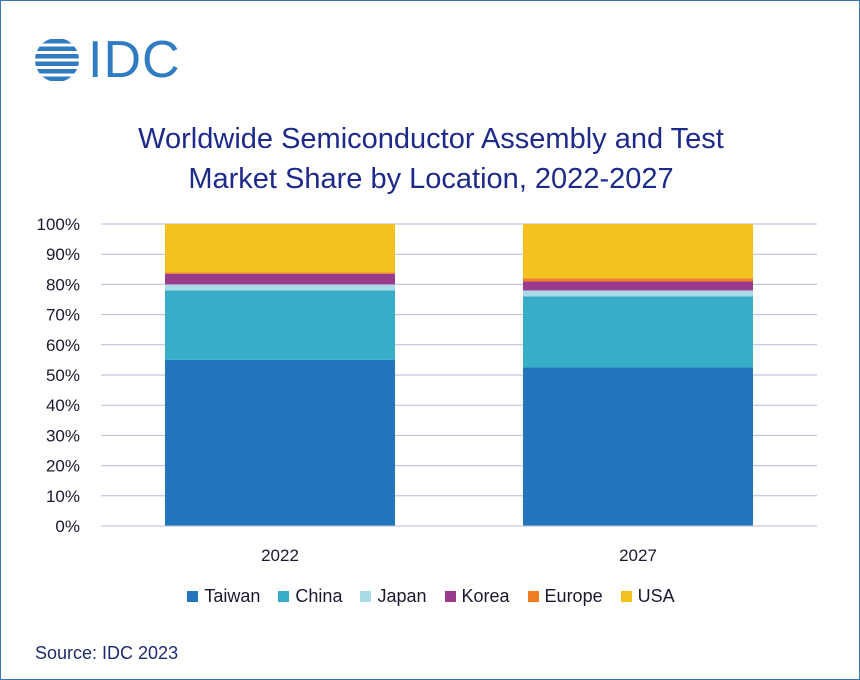  I want to click on legend-item-china: China, so click(310, 596).